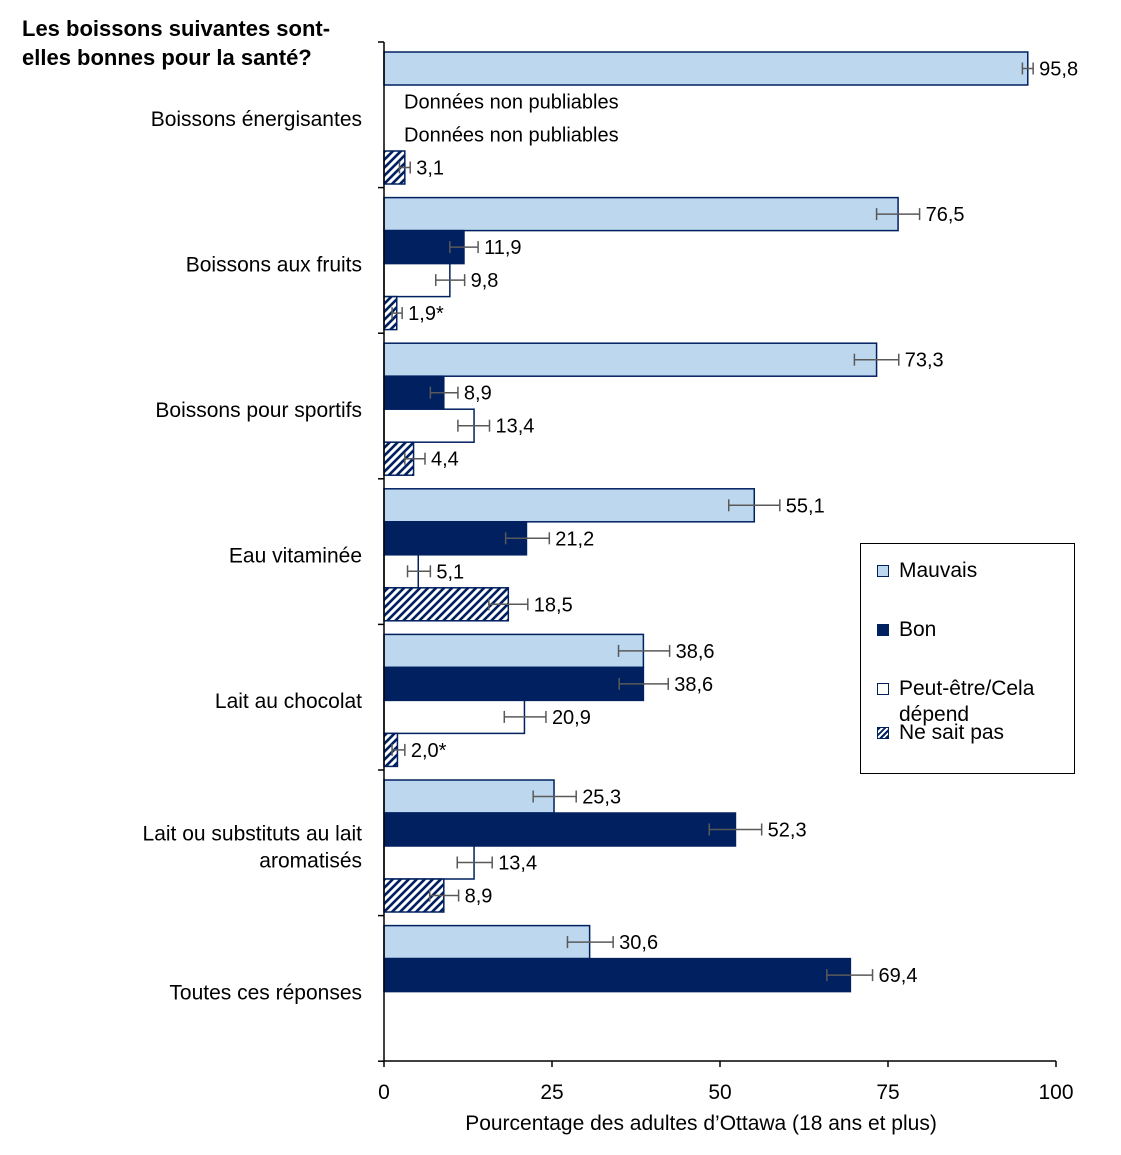 The height and width of the screenshot is (1155, 1121). Describe the element at coordinates (850, 975) in the screenshot. I see `error-bar-toutes-ces-reponses-bon` at that location.